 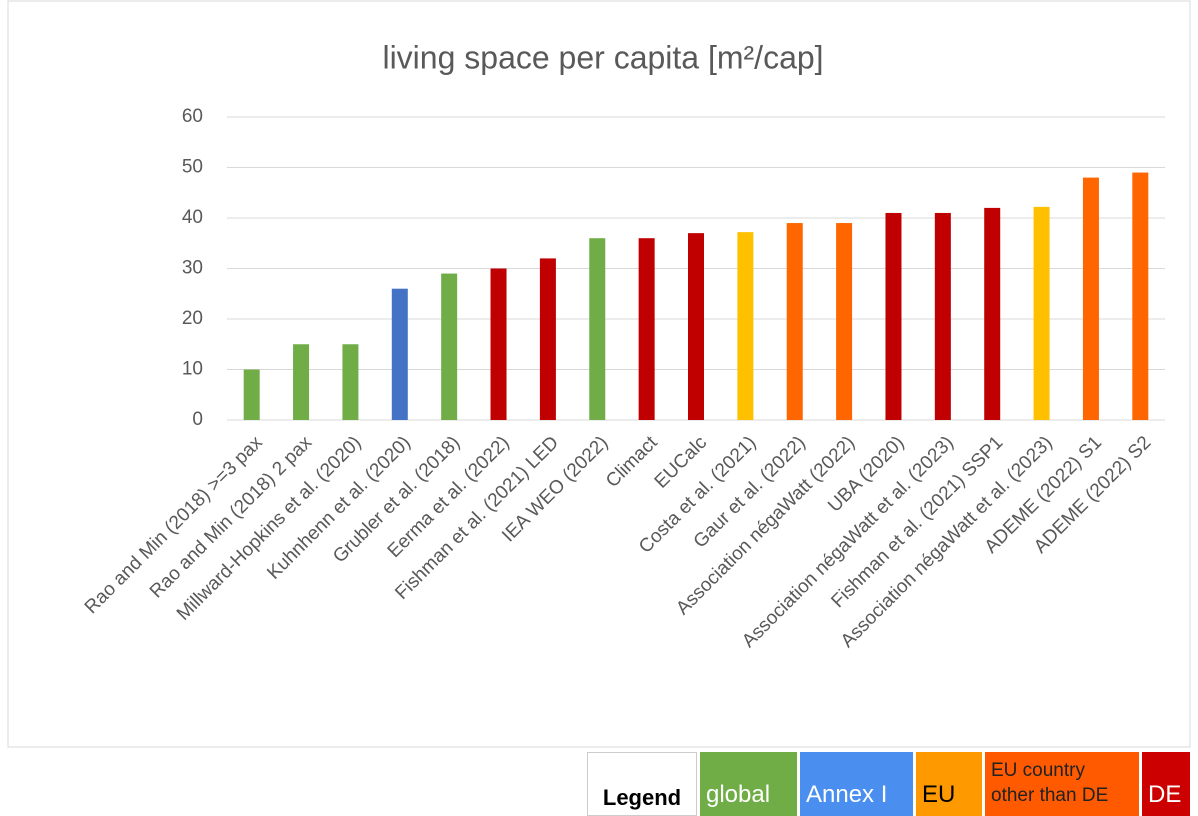 I want to click on y-tick-label: 0, so click(x=197, y=419).